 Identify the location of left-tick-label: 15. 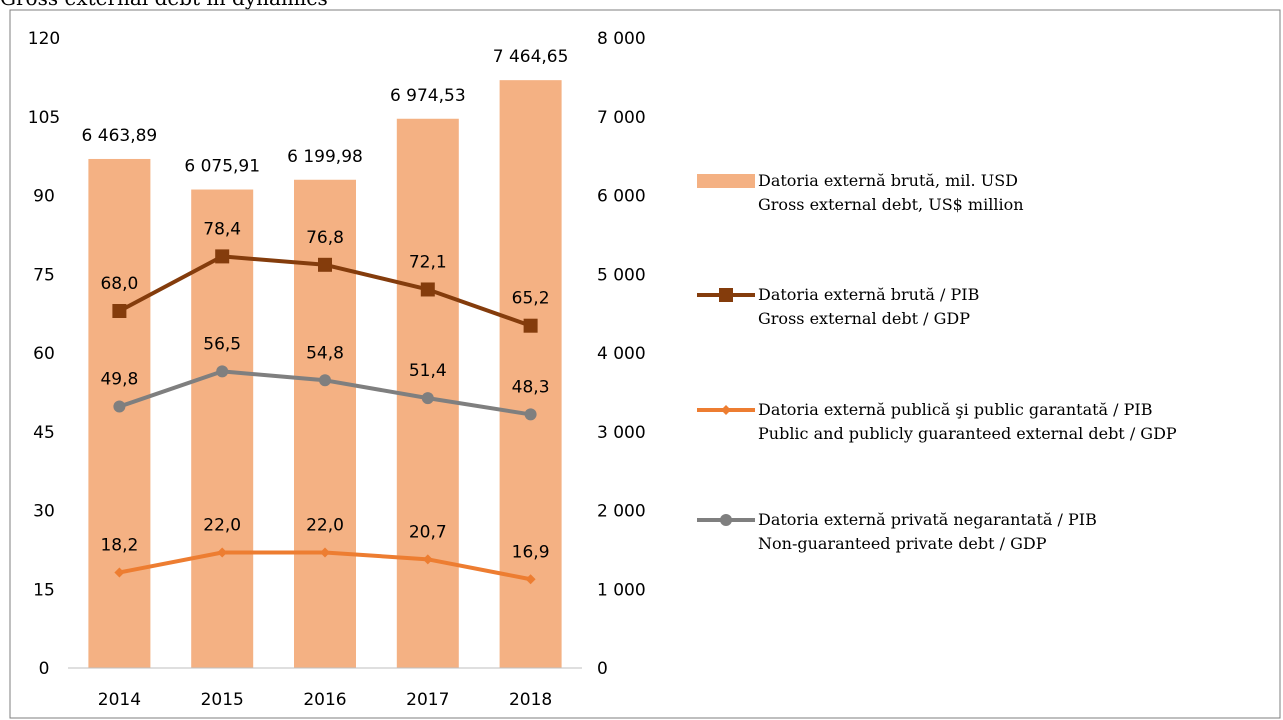
(44, 590).